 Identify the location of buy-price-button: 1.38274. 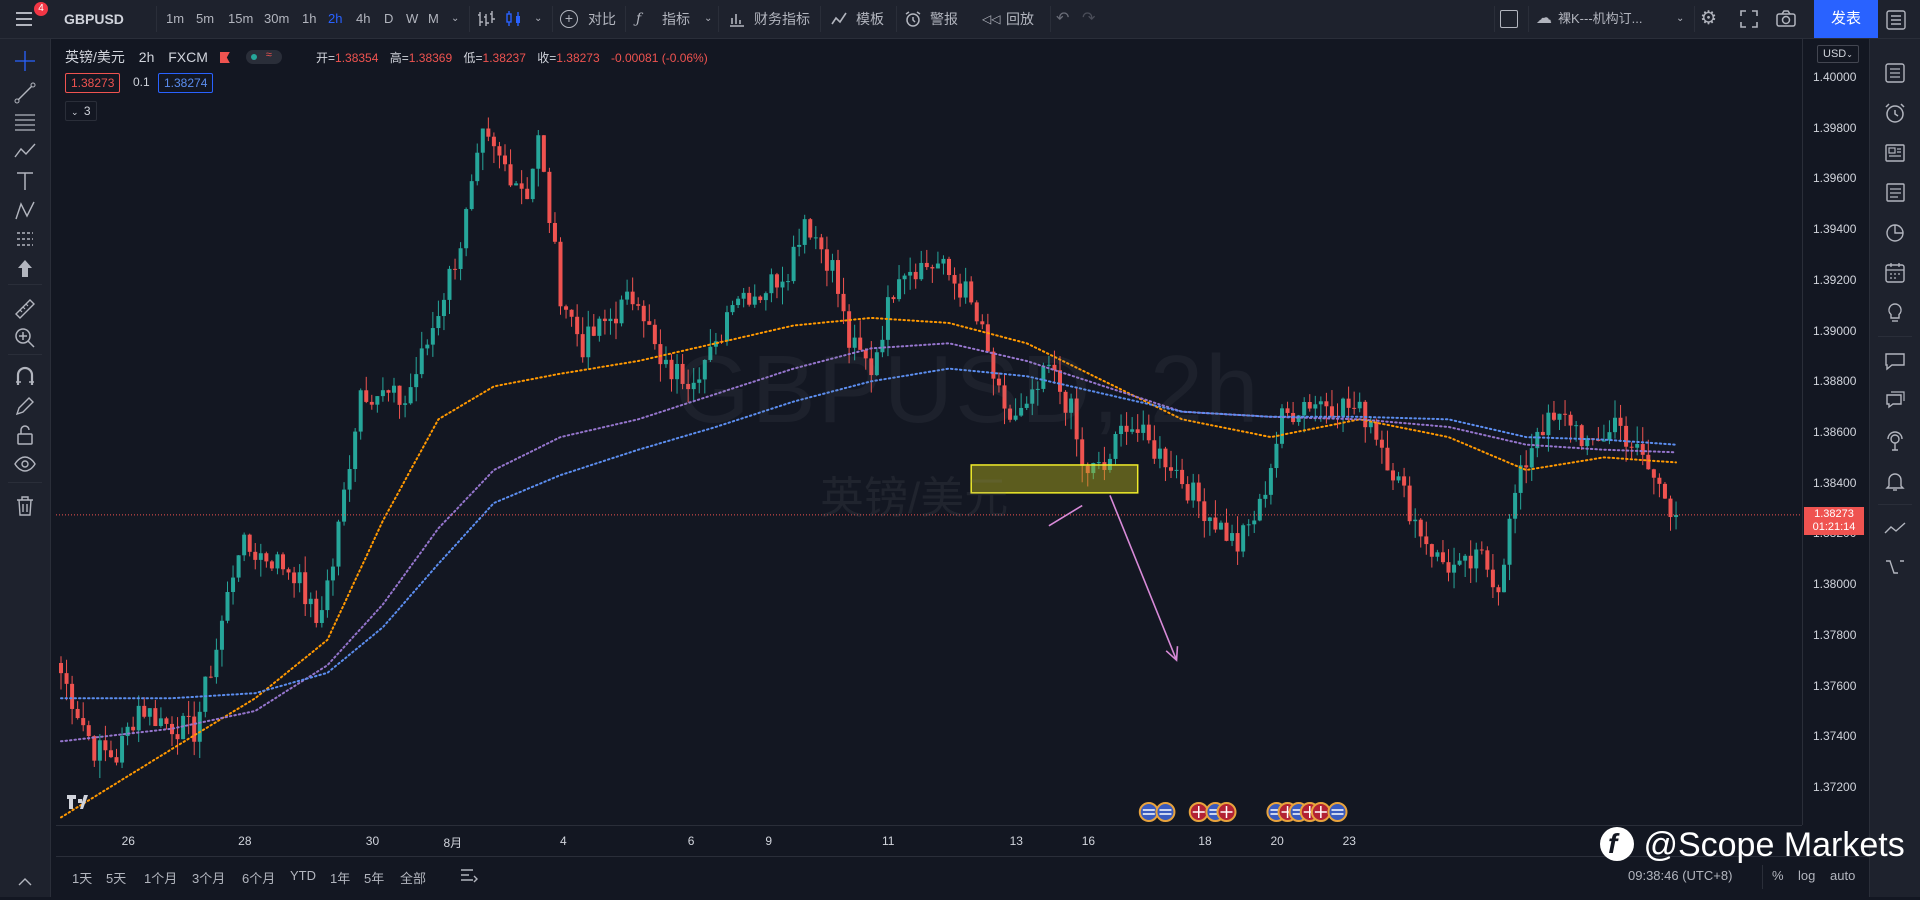
(186, 83).